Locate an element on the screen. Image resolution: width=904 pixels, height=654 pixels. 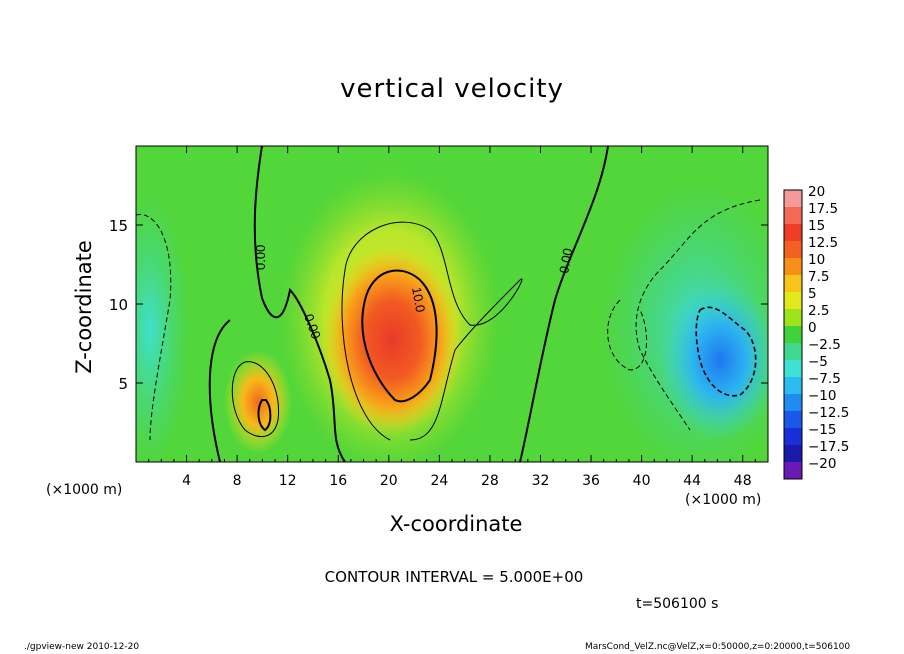
time-stamp: t=506100 s is located at coordinates (677, 604).